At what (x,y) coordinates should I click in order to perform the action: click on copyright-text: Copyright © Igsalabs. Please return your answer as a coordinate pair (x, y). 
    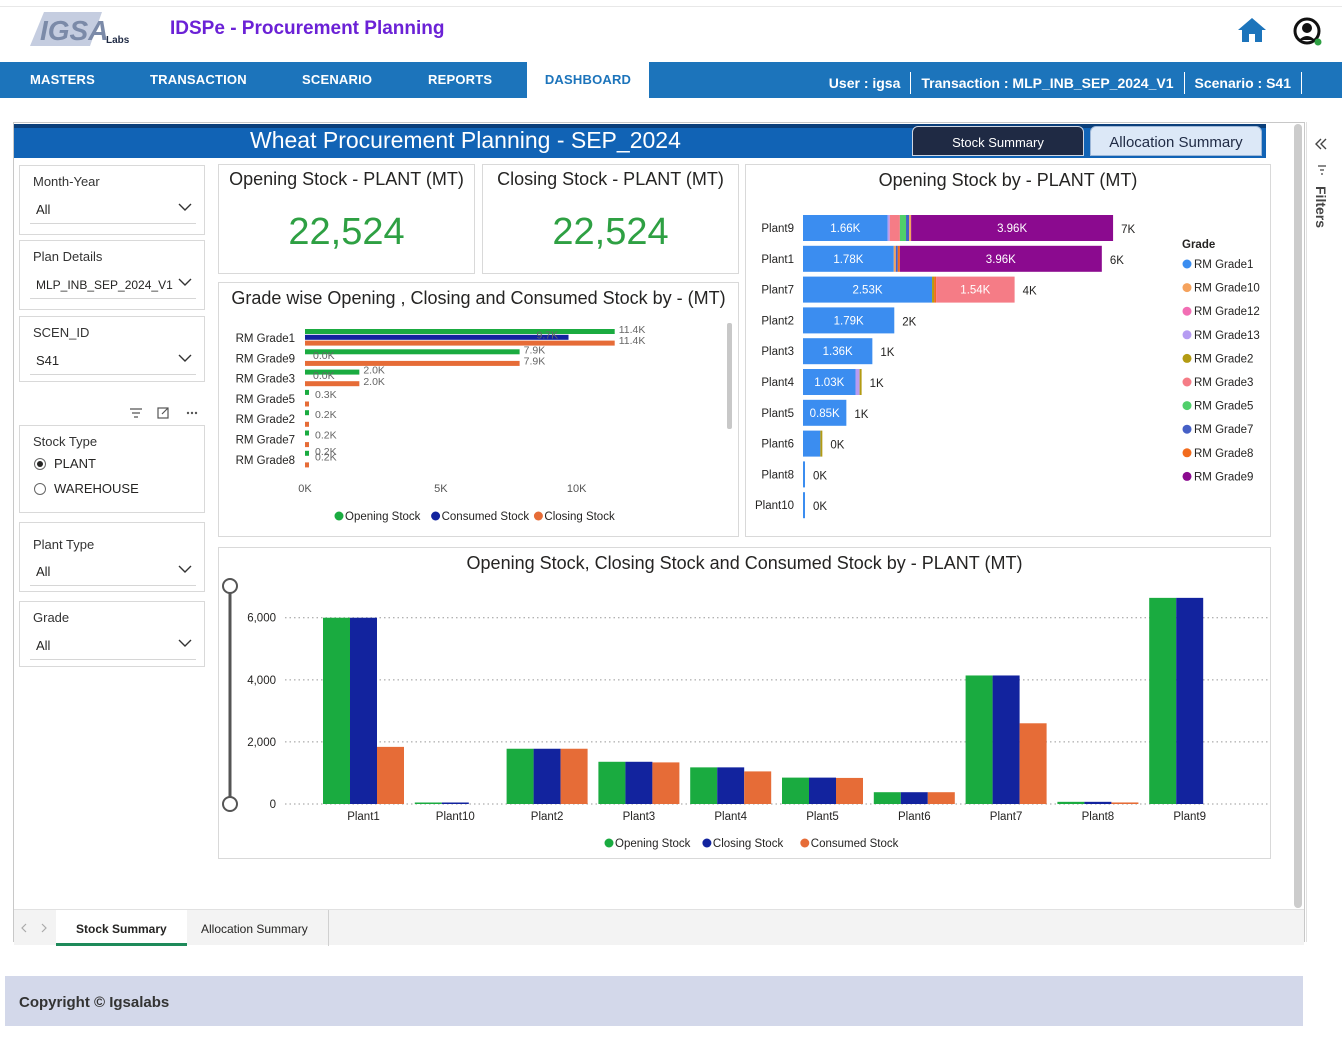
    Looking at the image, I should click on (94, 1002).